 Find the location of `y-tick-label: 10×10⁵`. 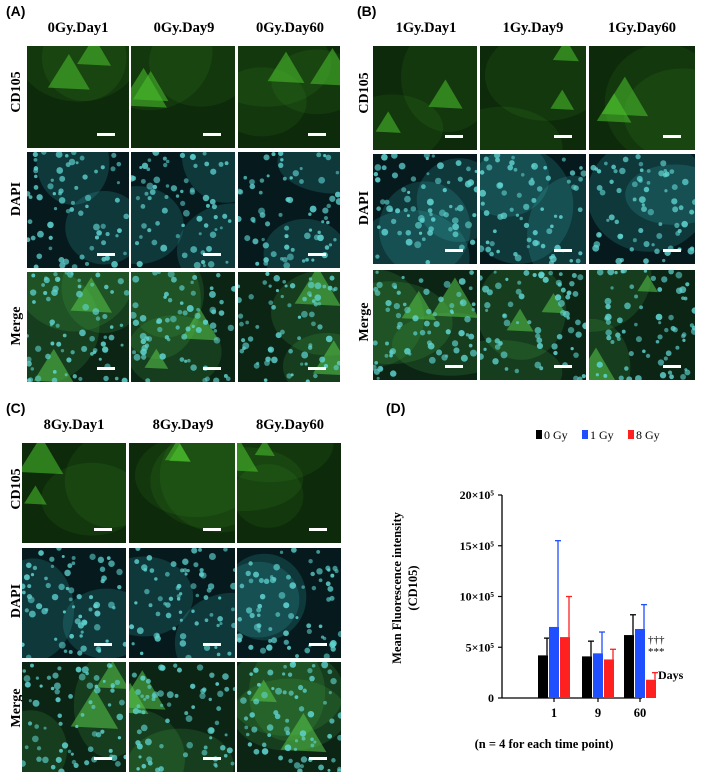

y-tick-label: 10×10⁵ is located at coordinates (477, 597).